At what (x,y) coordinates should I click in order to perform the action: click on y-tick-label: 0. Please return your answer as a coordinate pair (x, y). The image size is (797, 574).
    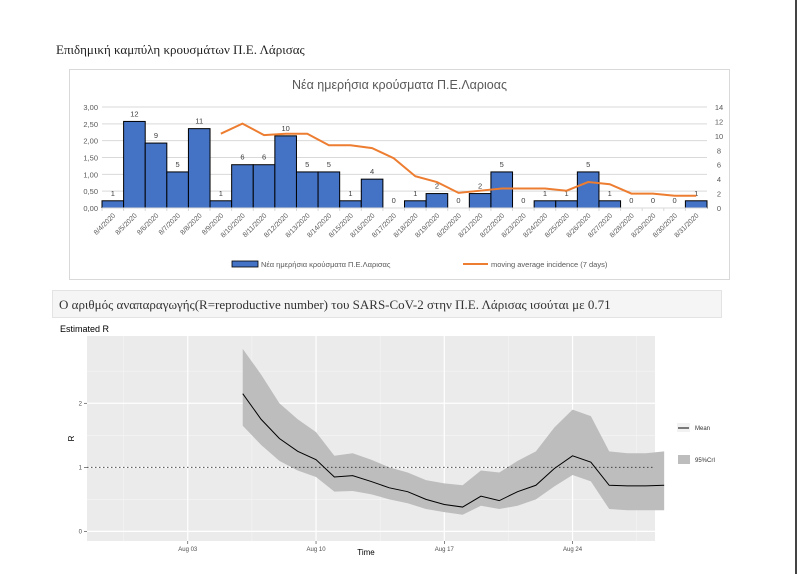
    Looking at the image, I should click on (81, 532).